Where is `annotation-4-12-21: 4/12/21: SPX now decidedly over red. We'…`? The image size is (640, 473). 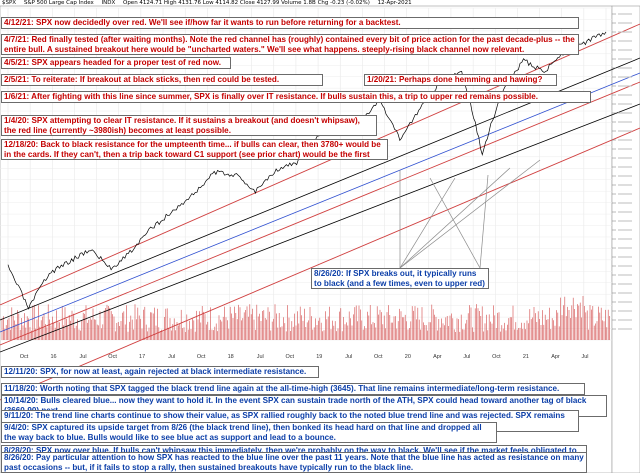
annotation-4-12-21: 4/12/21: SPX now decidedly over red. We'… is located at coordinates (290, 23).